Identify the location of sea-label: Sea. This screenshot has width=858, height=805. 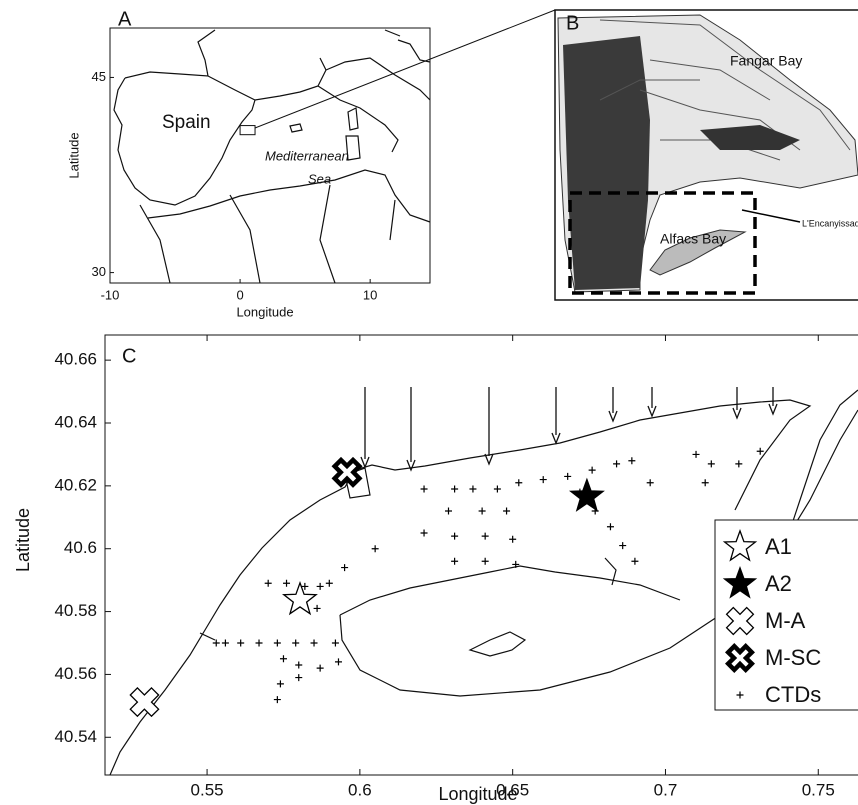
(319, 178).